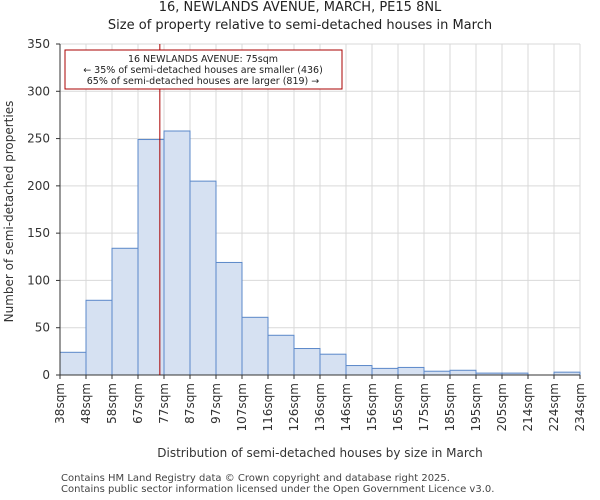  Describe the element at coordinates (38, 280) in the screenshot. I see `y-tick-label: 100` at that location.